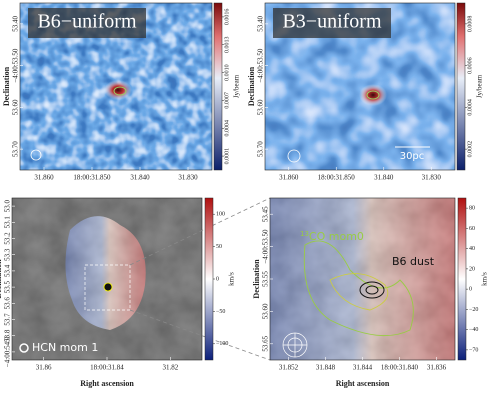  I want to click on y-tick-label: 53.65, so click(266, 343).